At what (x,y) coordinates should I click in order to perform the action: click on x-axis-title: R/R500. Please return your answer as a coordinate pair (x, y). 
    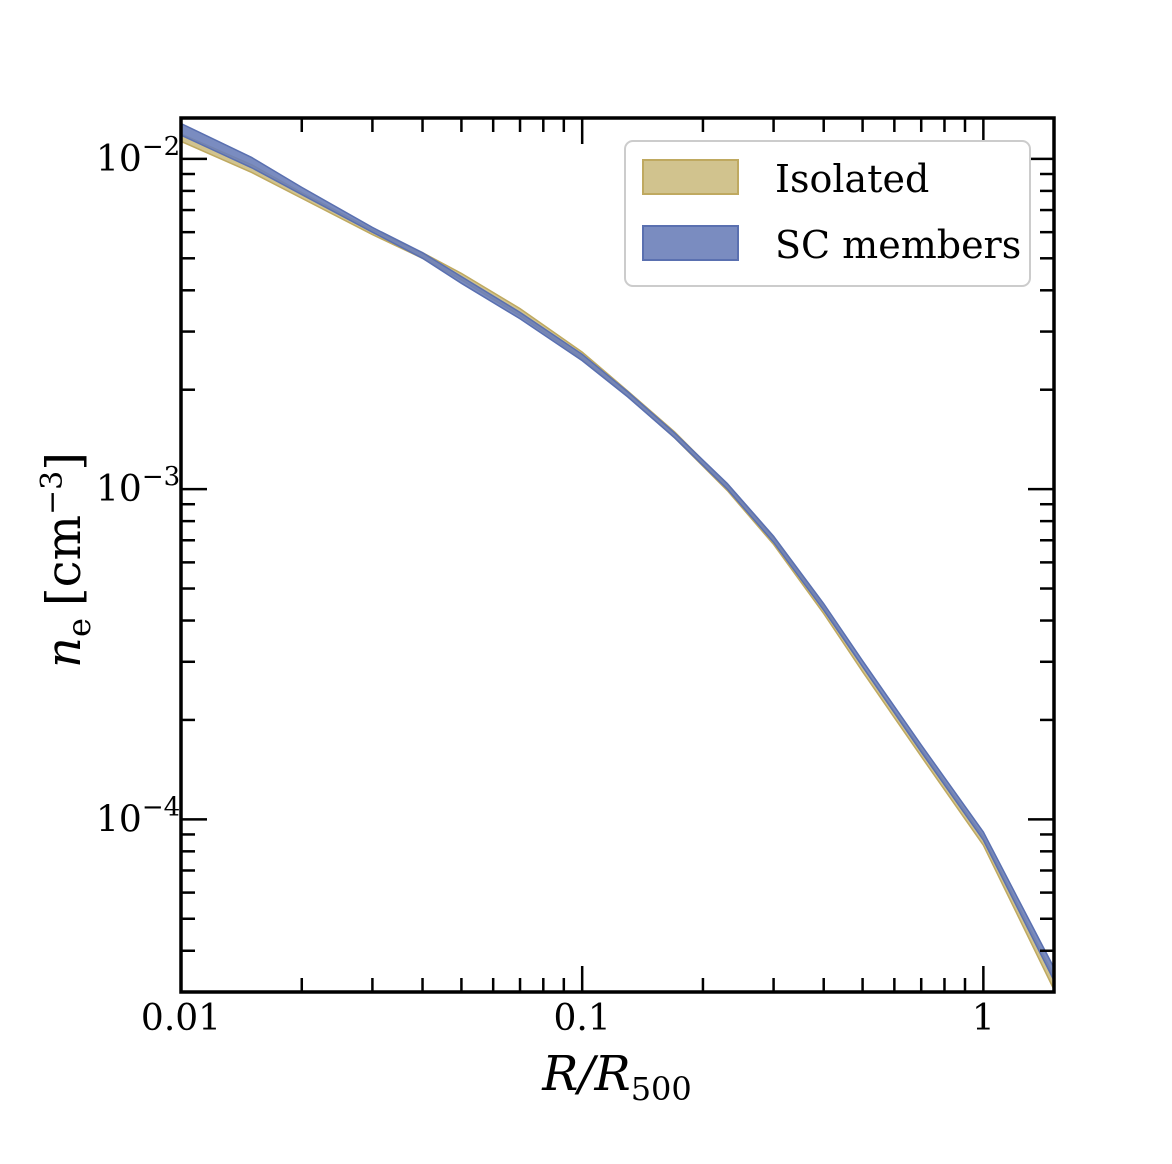
    Looking at the image, I should click on (616, 1077).